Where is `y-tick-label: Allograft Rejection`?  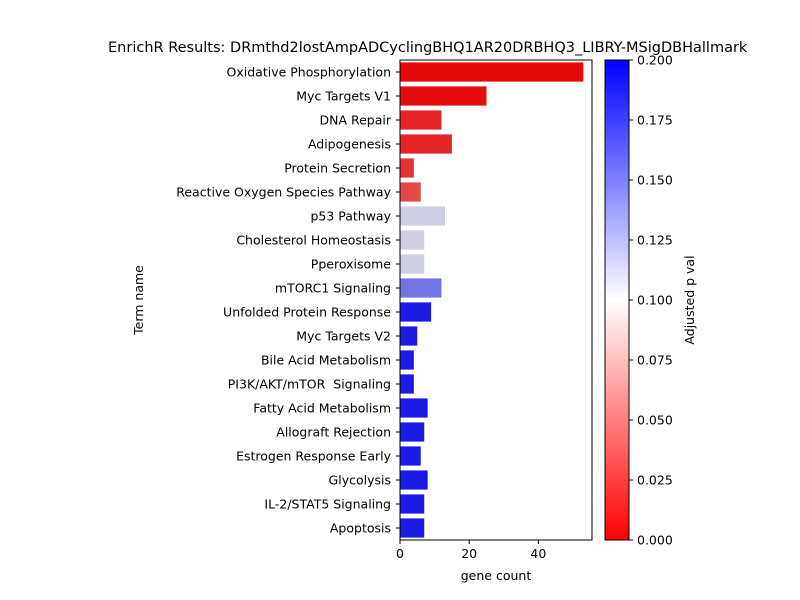
y-tick-label: Allograft Rejection is located at coordinates (333, 432).